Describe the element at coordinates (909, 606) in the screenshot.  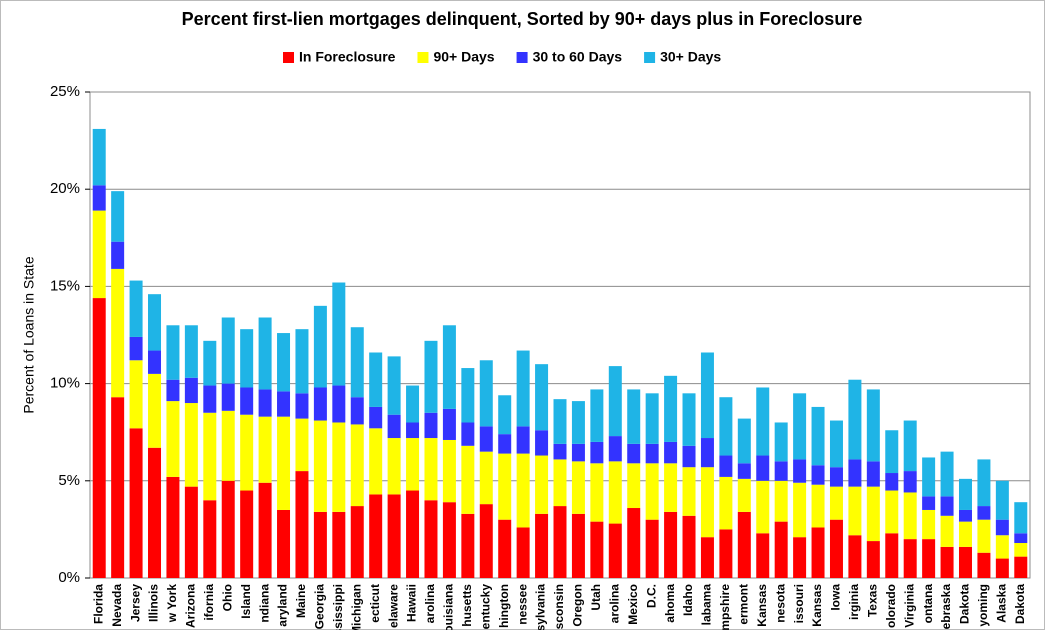
I see `x-tick-label: Virginia` at that location.